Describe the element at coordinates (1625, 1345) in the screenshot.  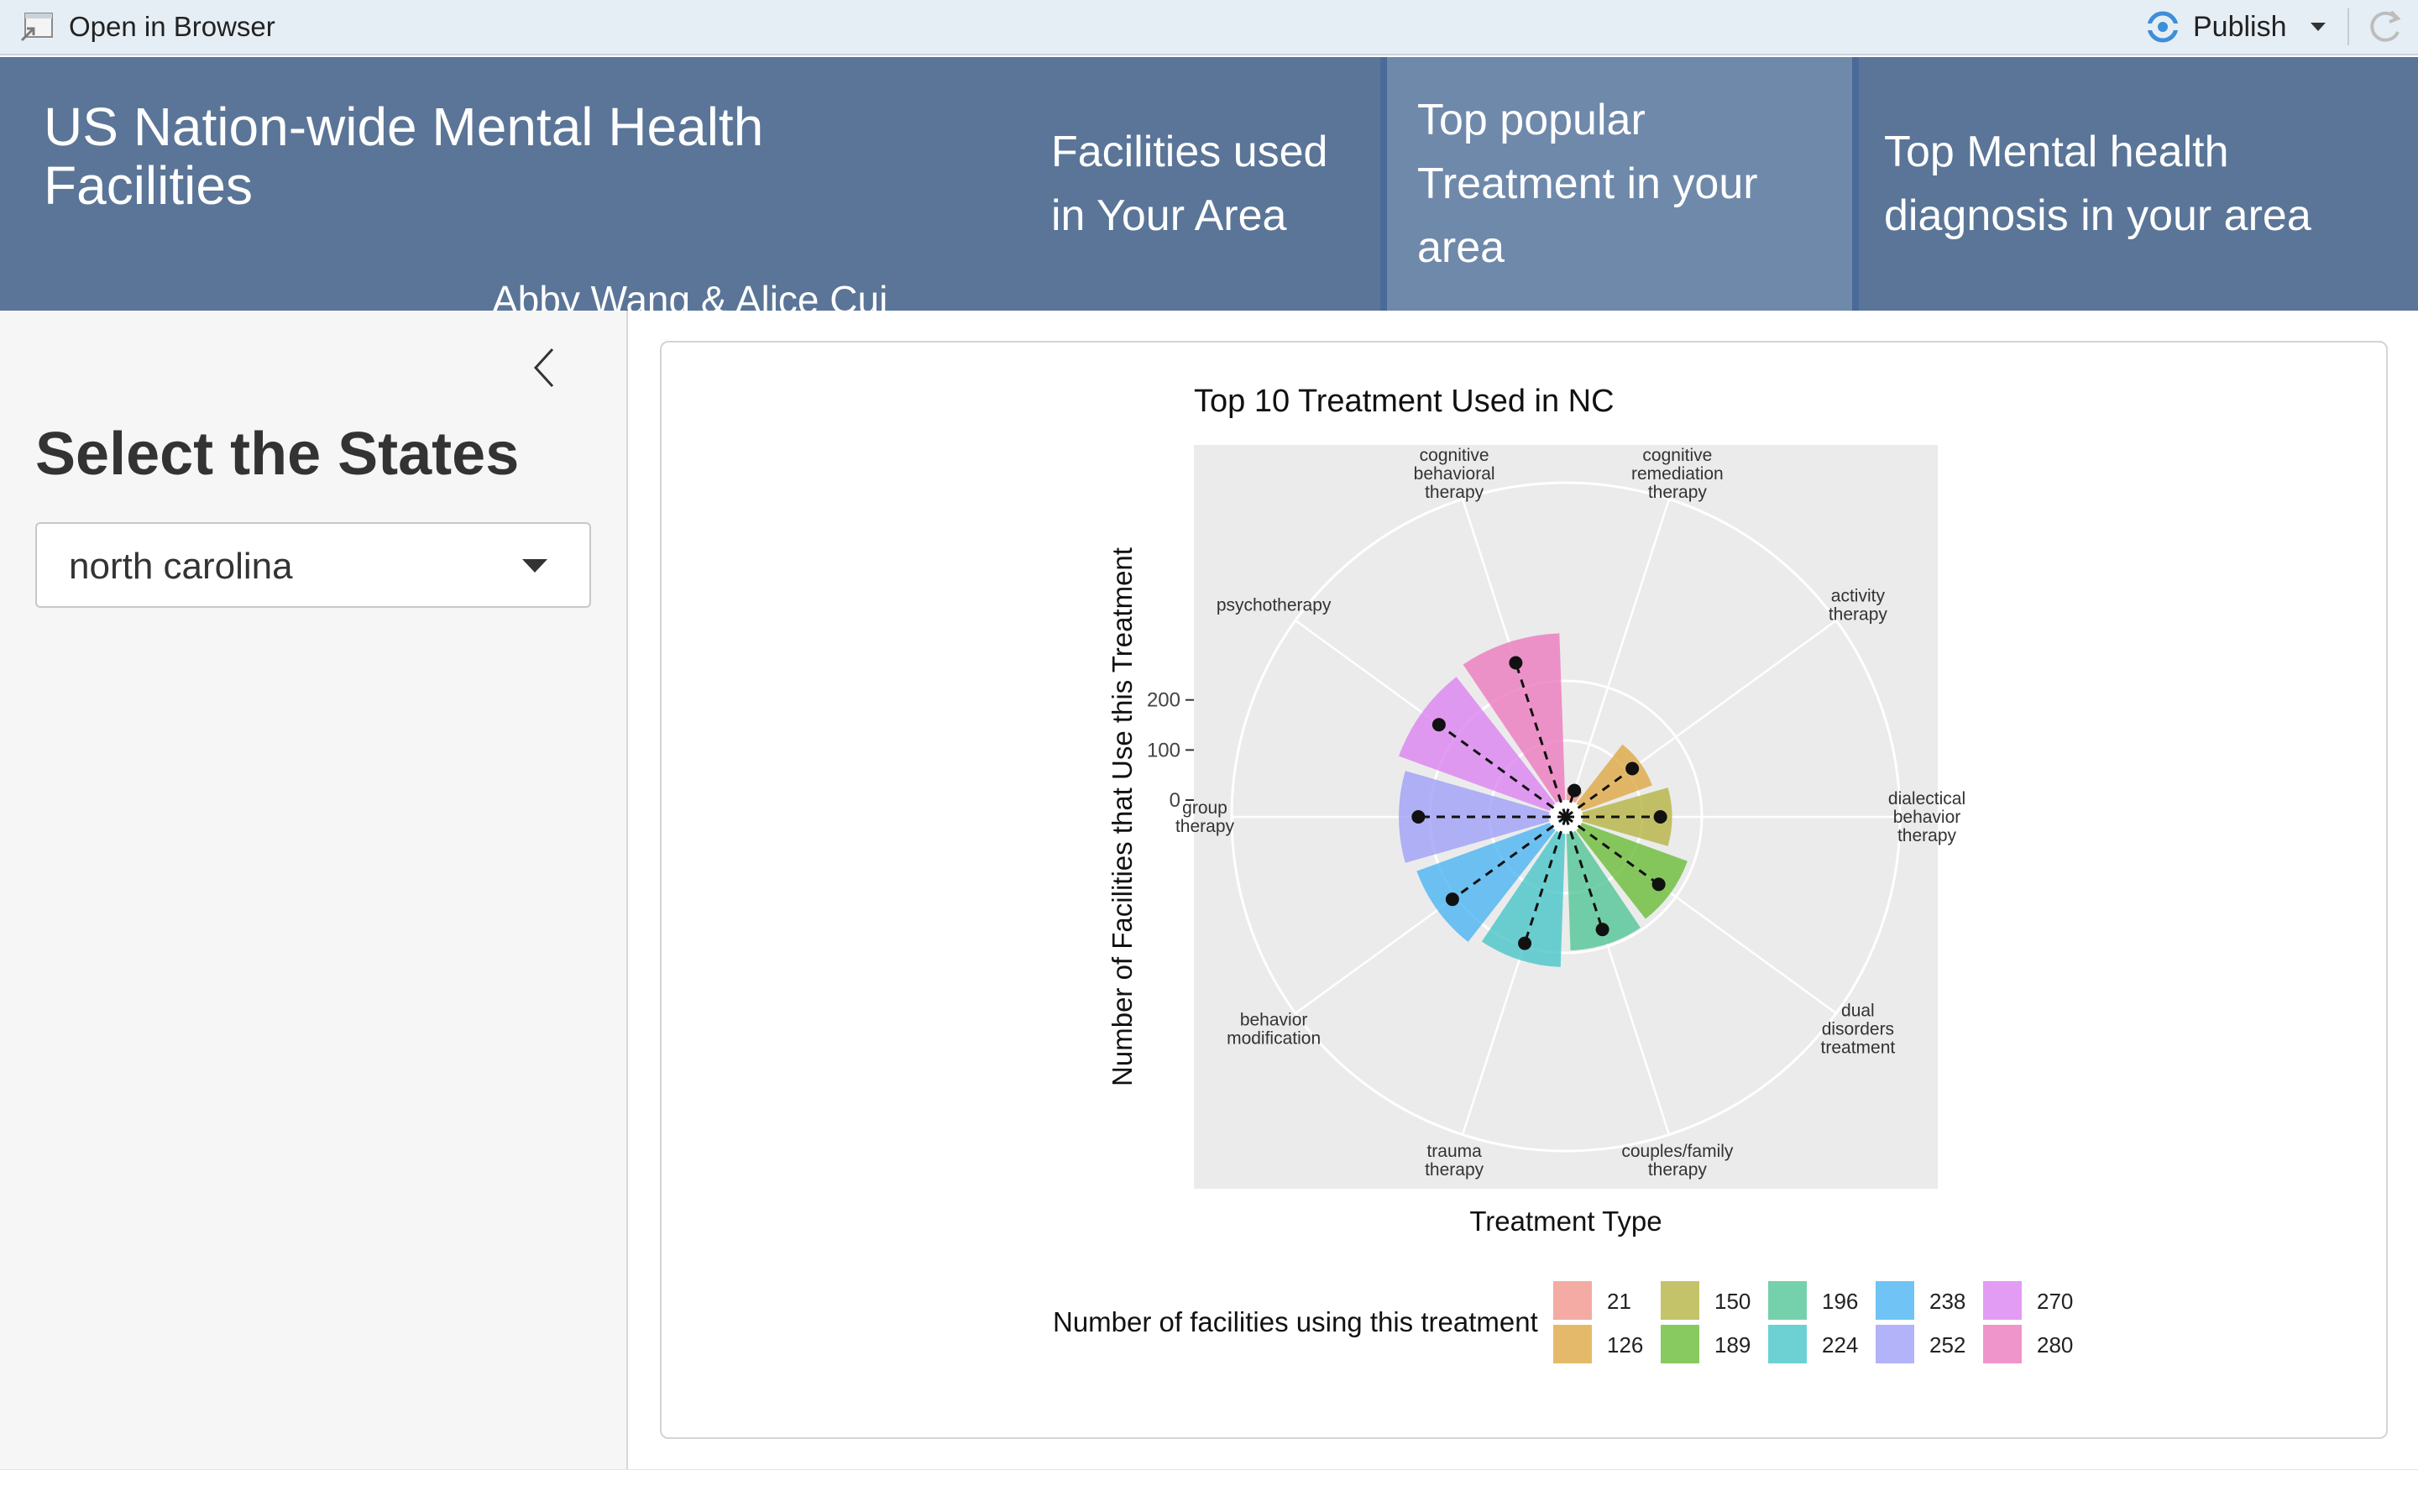
I see `legend-label: 126` at that location.